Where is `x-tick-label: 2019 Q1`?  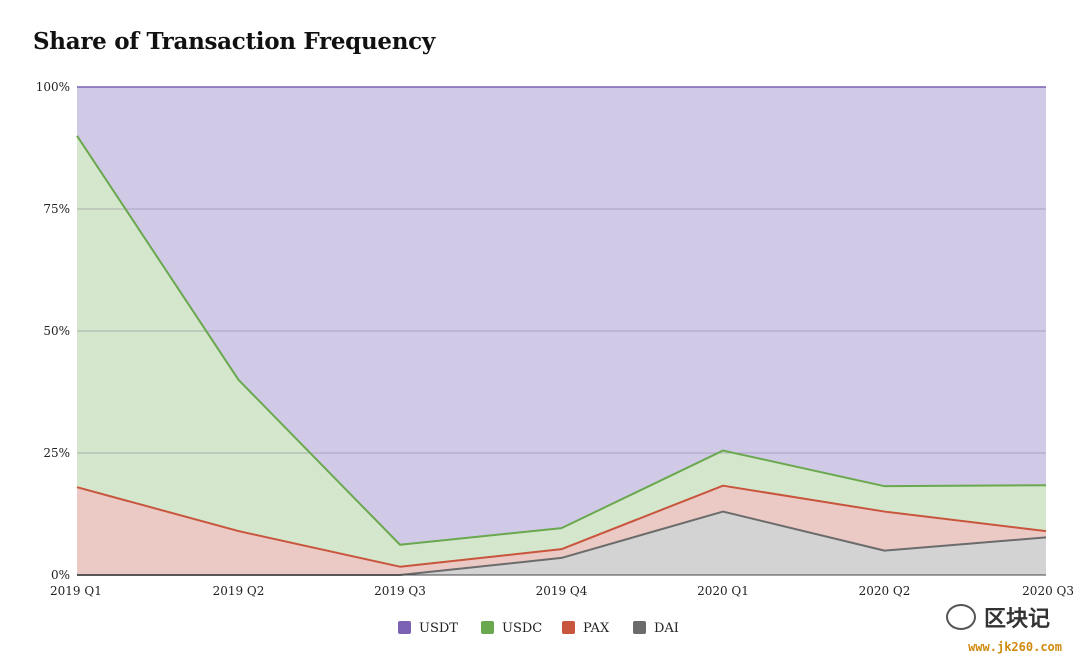 x-tick-label: 2019 Q1 is located at coordinates (76, 591).